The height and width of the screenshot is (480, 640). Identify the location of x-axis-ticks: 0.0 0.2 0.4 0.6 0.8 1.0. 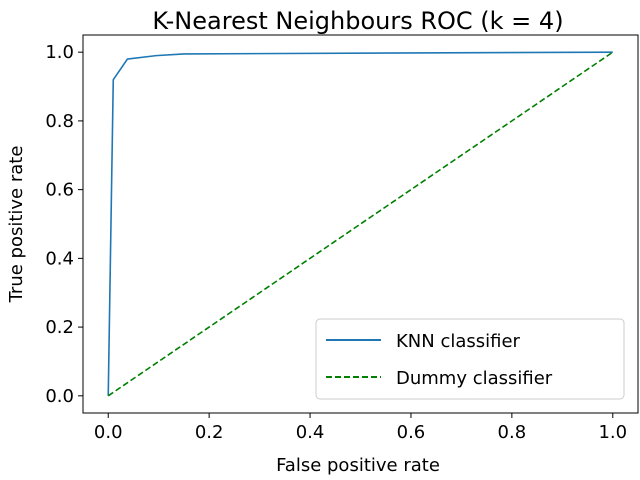
(360, 428).